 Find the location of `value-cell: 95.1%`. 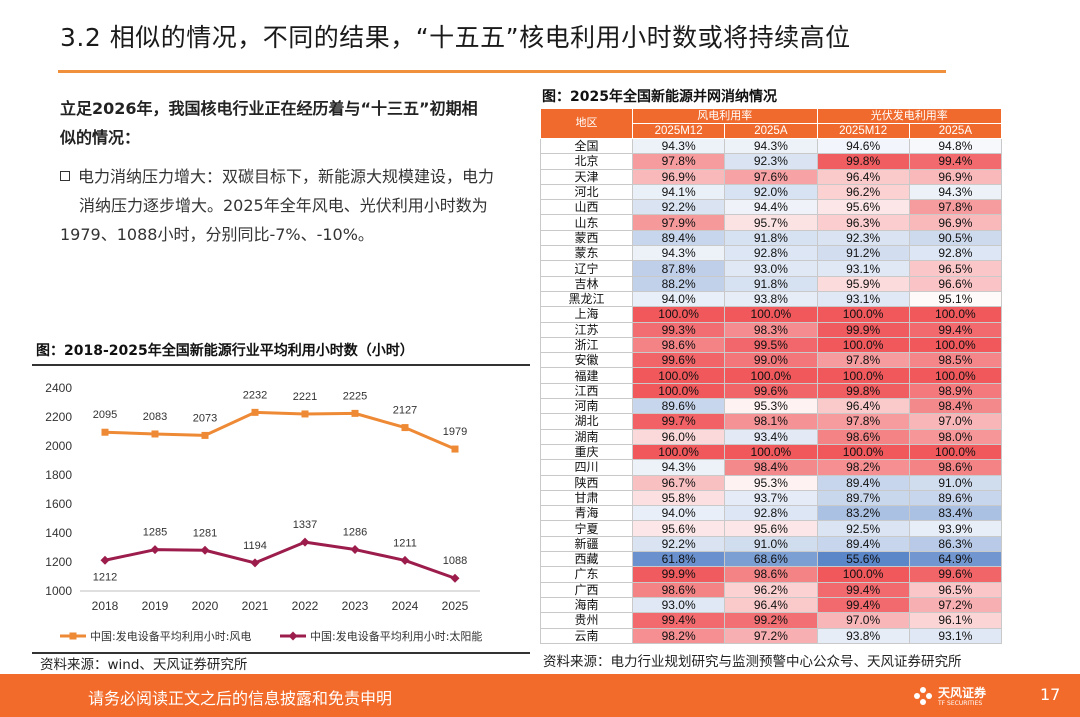

value-cell: 95.1% is located at coordinates (955, 299).